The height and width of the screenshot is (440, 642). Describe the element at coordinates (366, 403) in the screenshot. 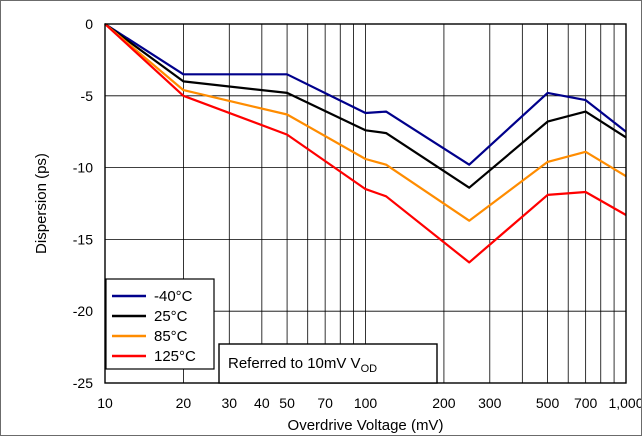

I see `x-tick-label: 100` at that location.